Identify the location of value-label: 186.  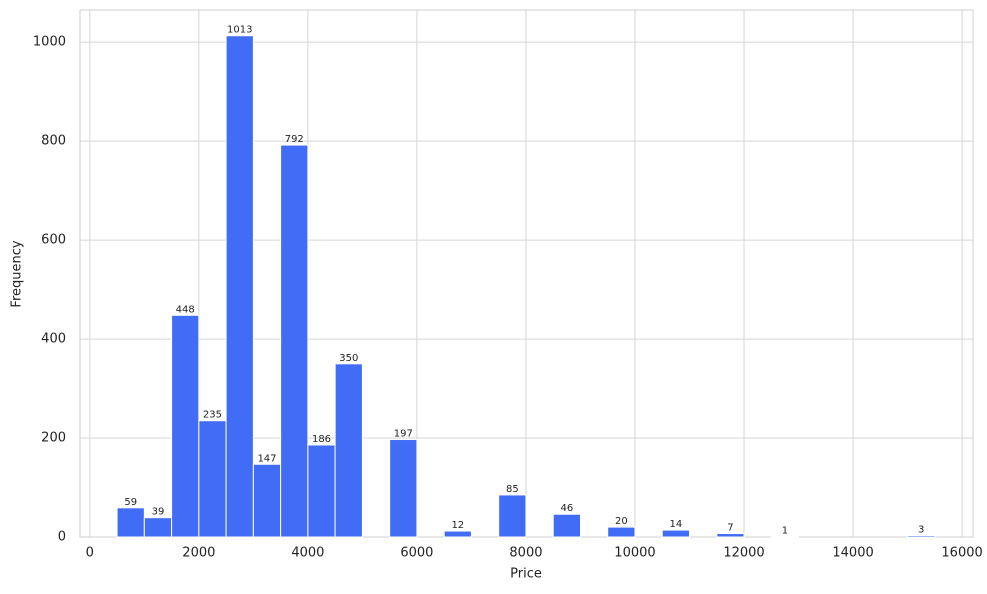
(321, 439).